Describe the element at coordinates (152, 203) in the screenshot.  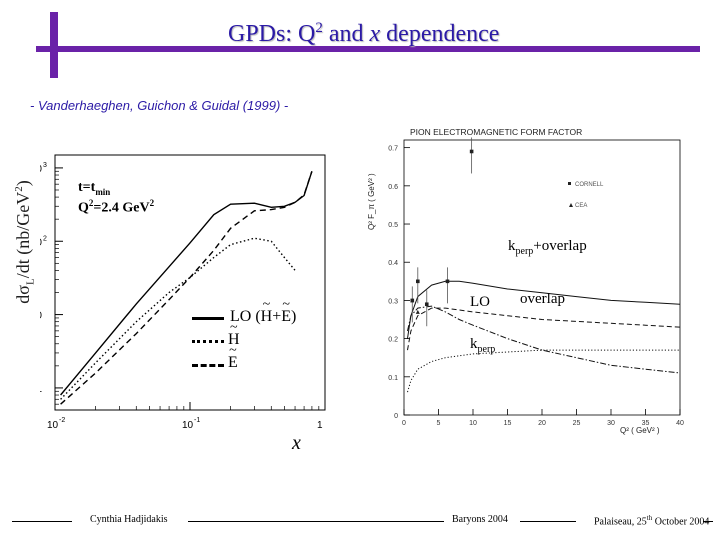
I see `condition-q-unit-sup: 2` at that location.